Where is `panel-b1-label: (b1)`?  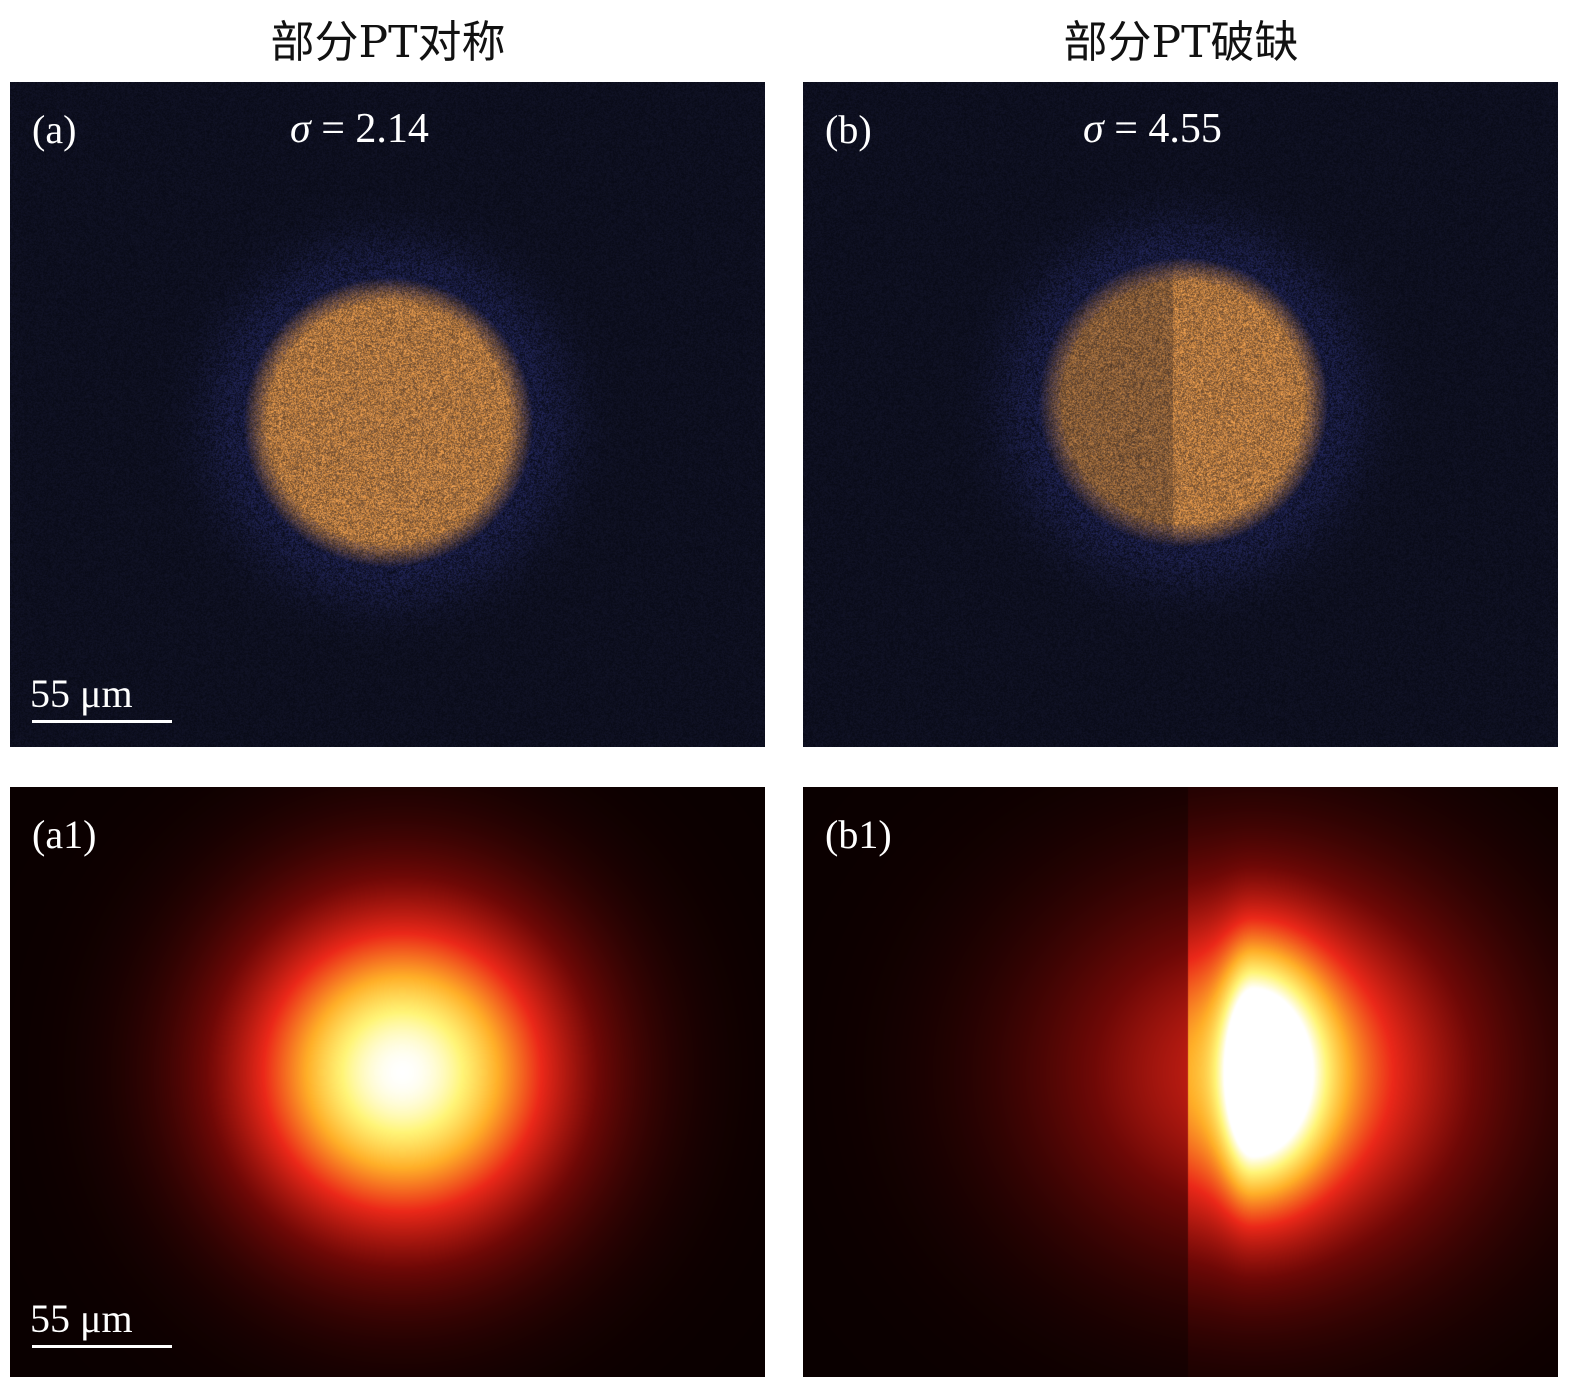 panel-b1-label: (b1) is located at coordinates (858, 834).